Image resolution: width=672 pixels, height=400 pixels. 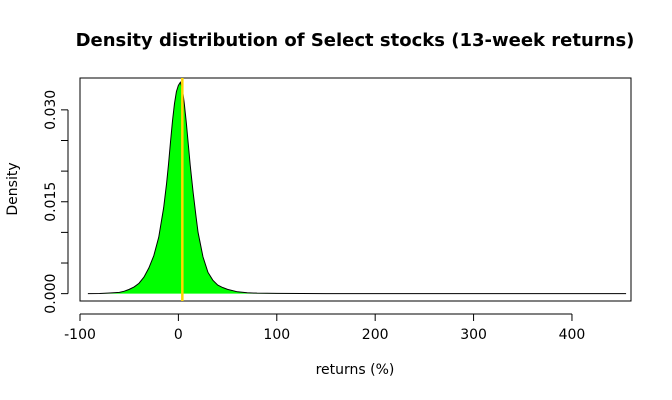 What do you see at coordinates (51, 202) in the screenshot?
I see `y-tick-label: 0.015` at bounding box center [51, 202].